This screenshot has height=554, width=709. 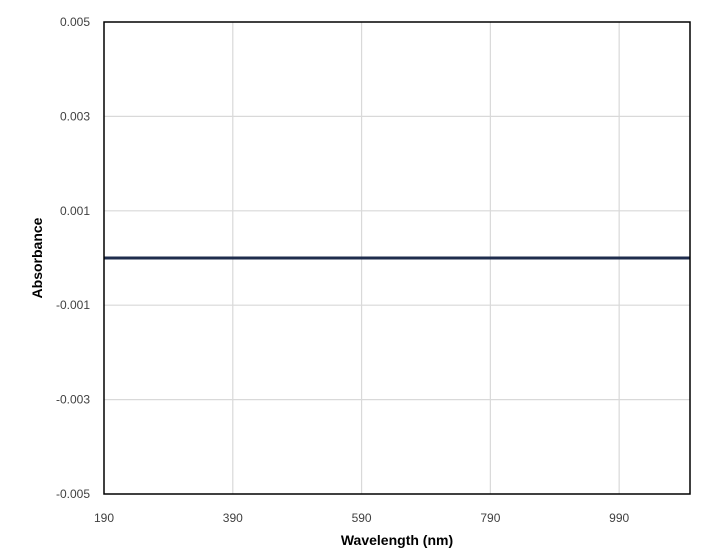 What do you see at coordinates (490, 518) in the screenshot?
I see `x-tick-label: 790` at bounding box center [490, 518].